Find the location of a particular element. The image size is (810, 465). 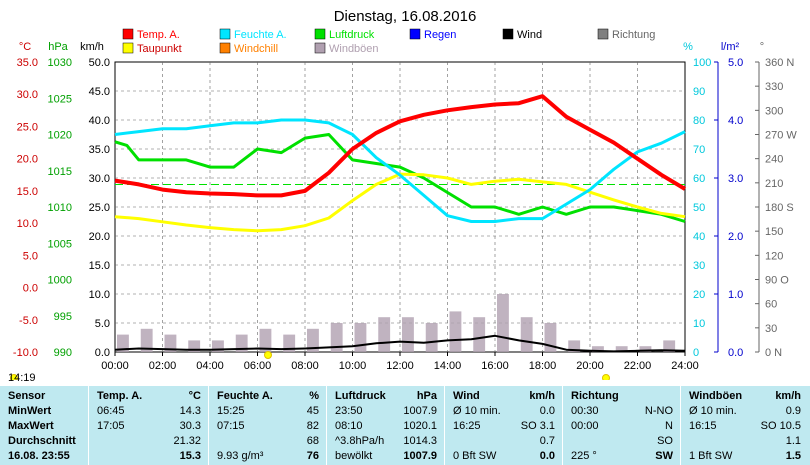

tick-wind: 0.0 is located at coordinates (102, 353).